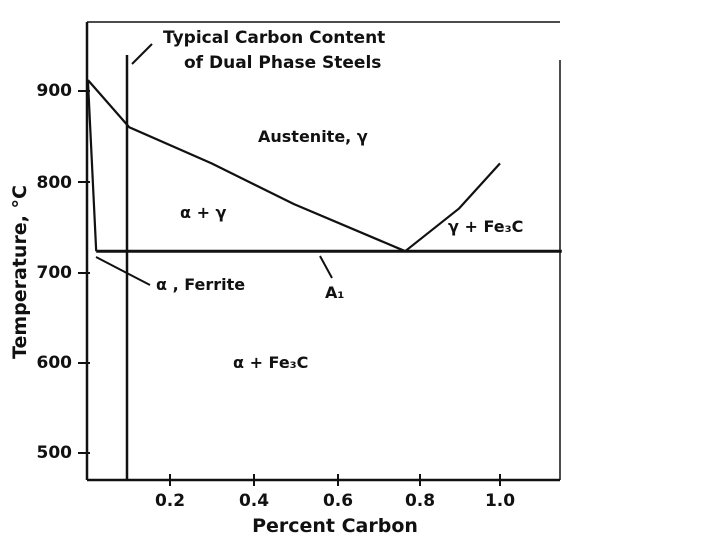 The width and height of the screenshot is (728, 546). Describe the element at coordinates (334, 292) in the screenshot. I see `a1-label: A₁` at that location.